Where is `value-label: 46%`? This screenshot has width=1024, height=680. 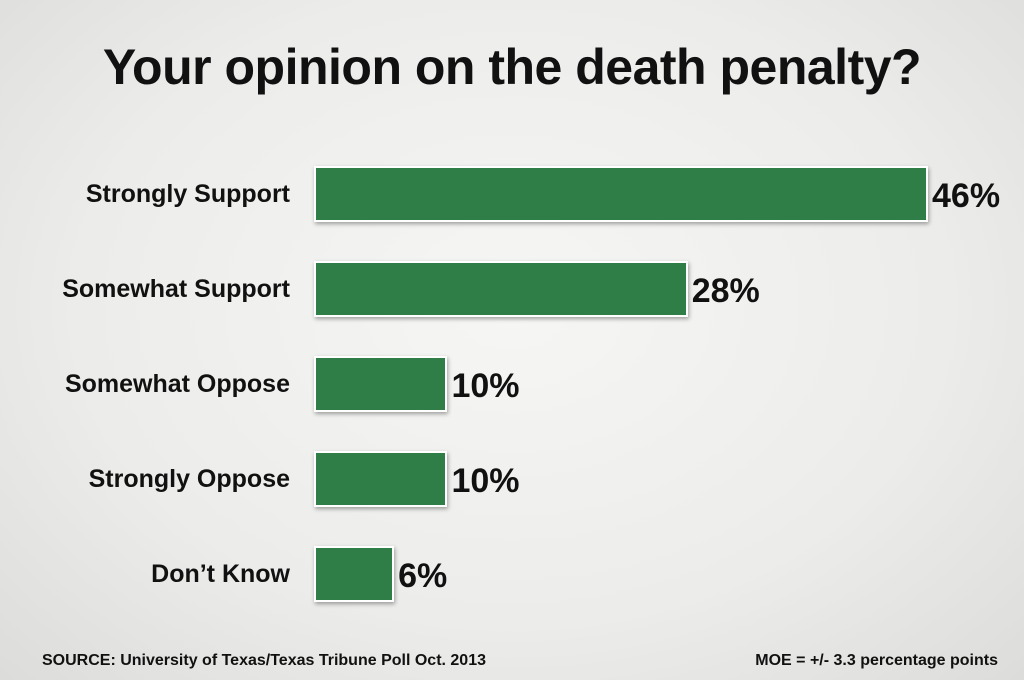
value-label: 46% is located at coordinates (966, 196).